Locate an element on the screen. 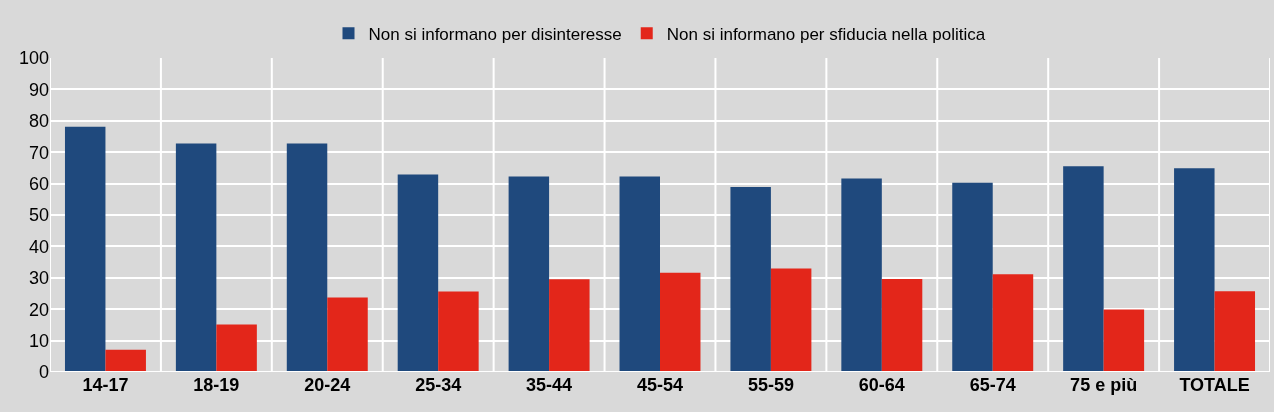 This screenshot has height=412, width=1274. x-tick-label: 20-24 is located at coordinates (327, 385).